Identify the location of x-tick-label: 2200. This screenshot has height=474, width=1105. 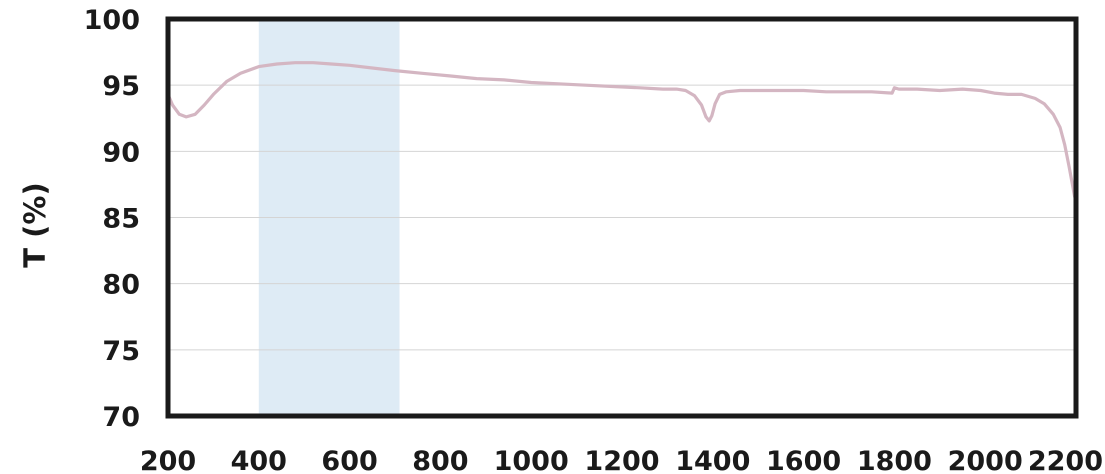
(1065, 460).